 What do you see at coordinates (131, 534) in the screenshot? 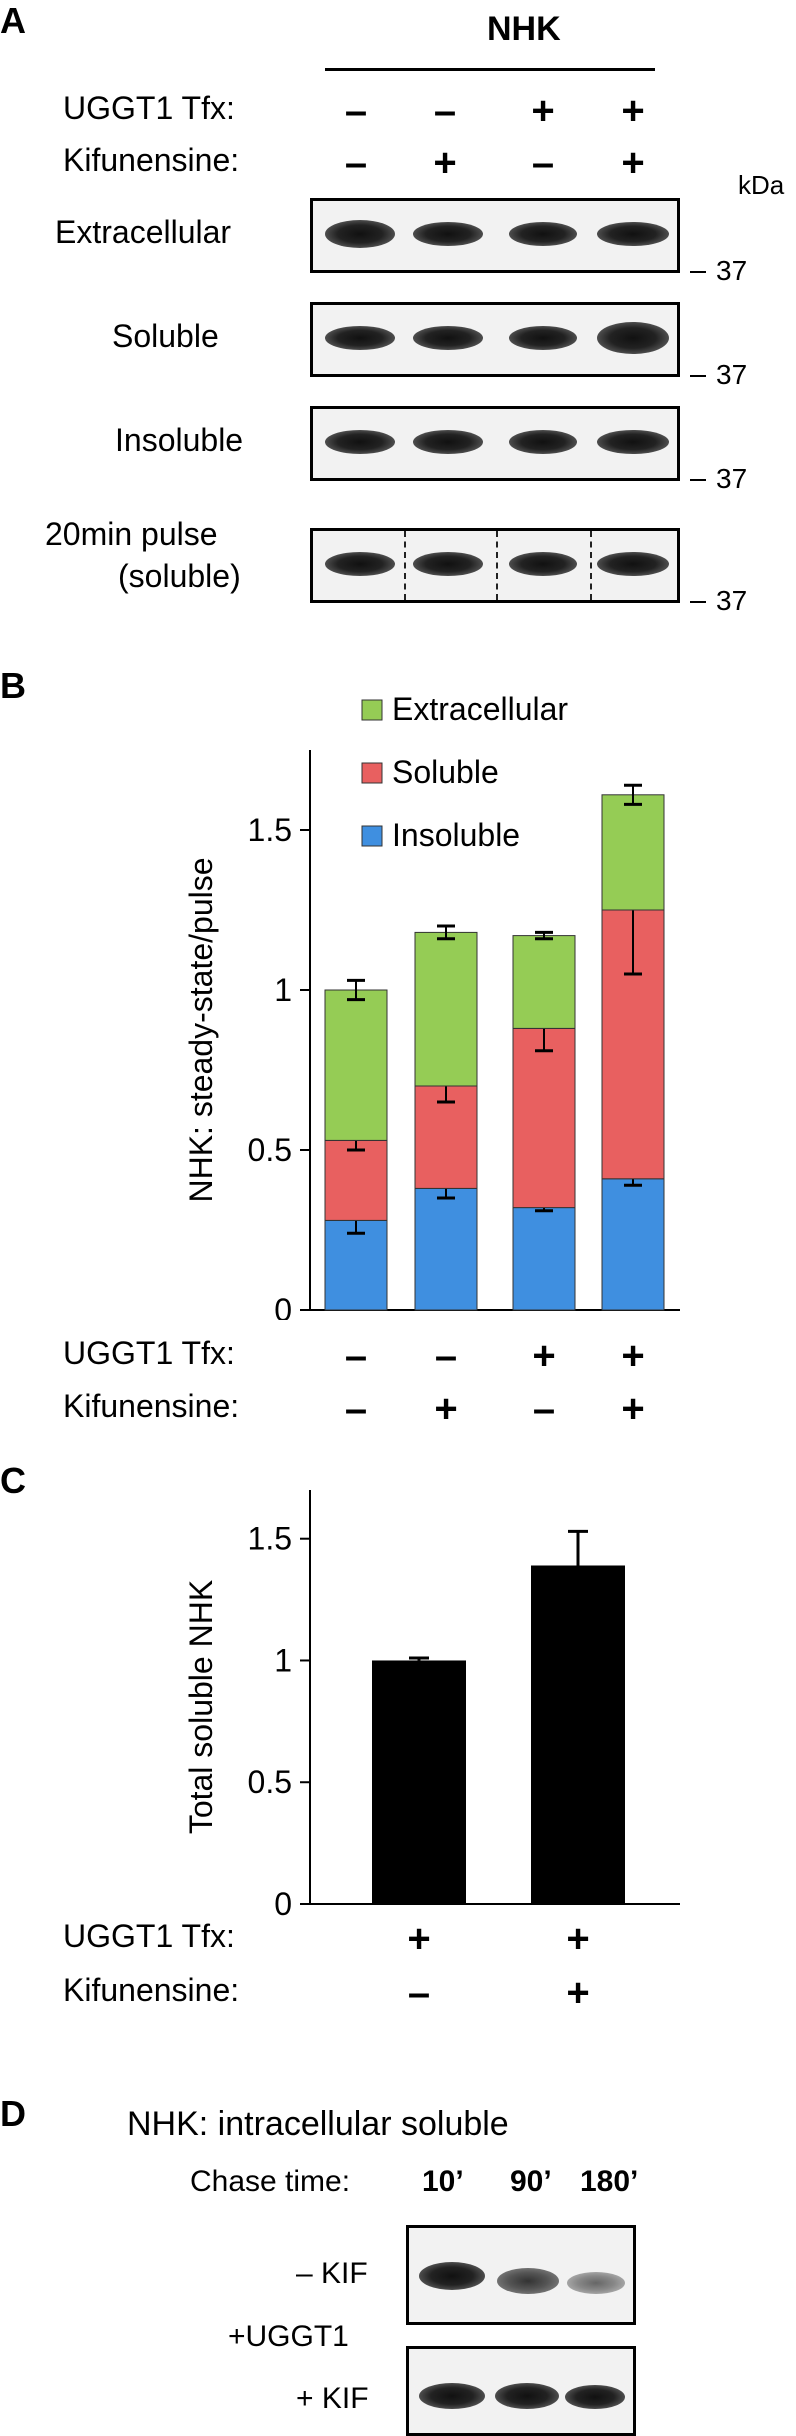
I see `panel-a-blot-label-4: 20min pulse` at bounding box center [131, 534].